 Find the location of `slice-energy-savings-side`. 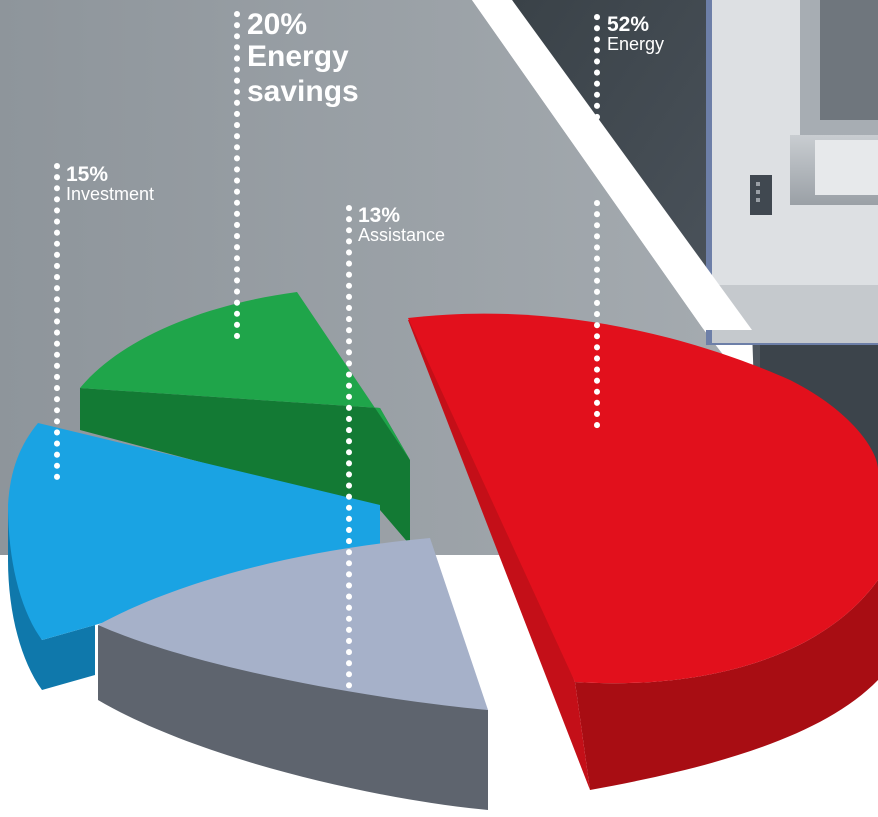

slice-energy-savings-side is located at coordinates (245, 466).